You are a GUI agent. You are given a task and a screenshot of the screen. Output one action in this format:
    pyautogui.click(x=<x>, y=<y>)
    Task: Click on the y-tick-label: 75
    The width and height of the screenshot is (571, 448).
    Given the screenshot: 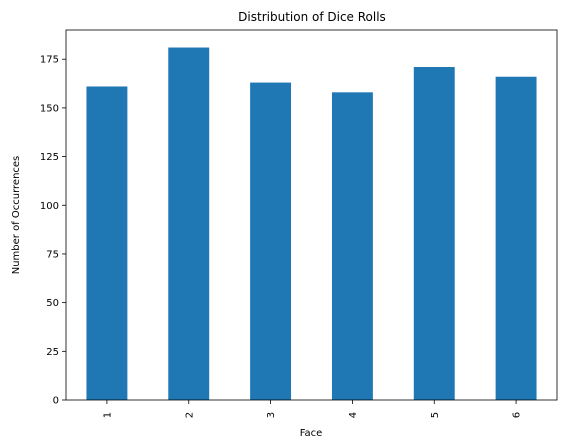 What is the action you would take?
    pyautogui.click(x=52, y=254)
    